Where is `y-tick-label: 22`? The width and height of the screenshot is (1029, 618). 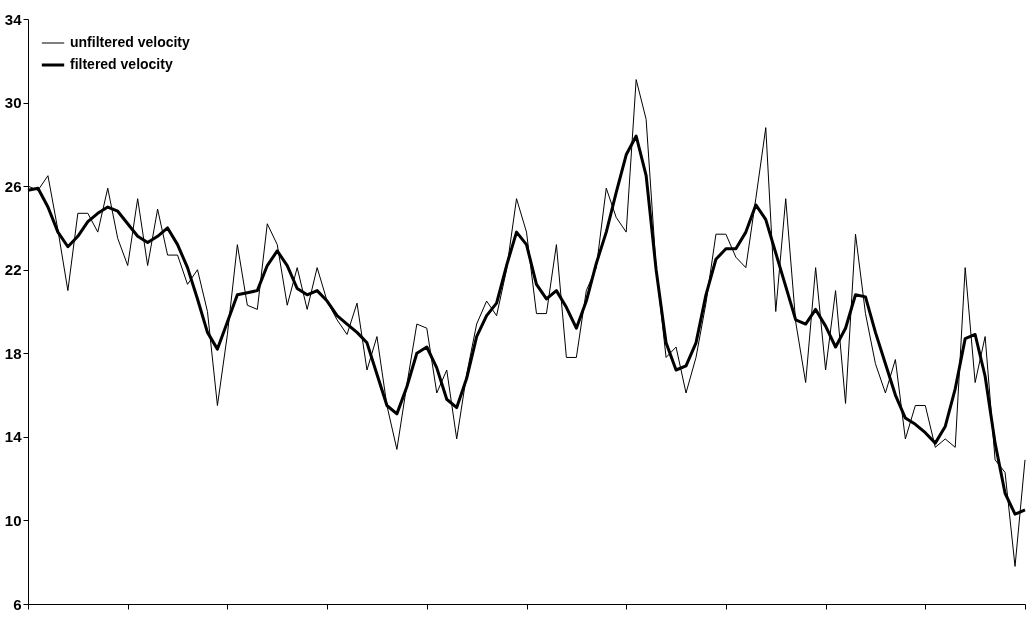 y-tick-label: 22 is located at coordinates (13, 270).